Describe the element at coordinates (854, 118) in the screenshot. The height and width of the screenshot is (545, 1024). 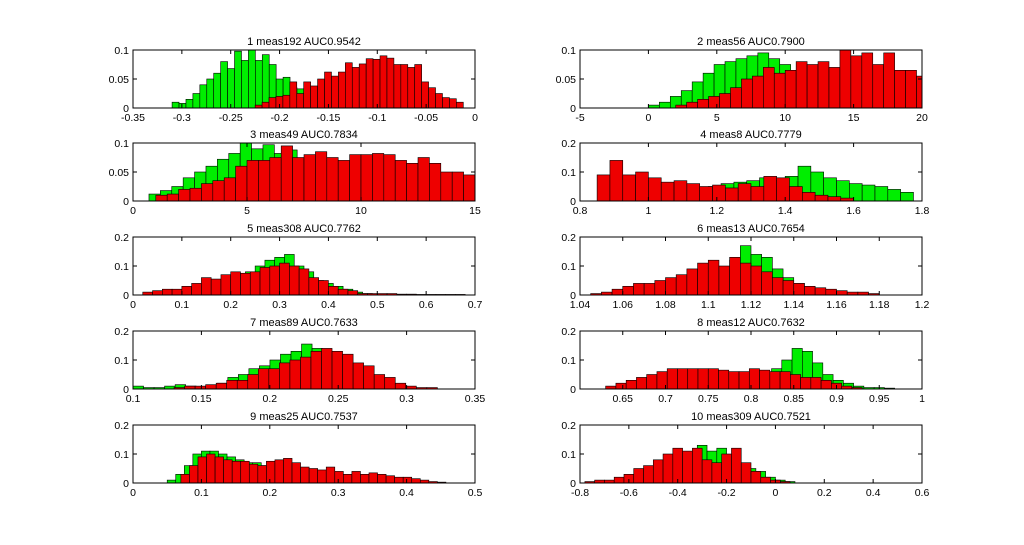
I see `x-tick-label: 15` at that location.